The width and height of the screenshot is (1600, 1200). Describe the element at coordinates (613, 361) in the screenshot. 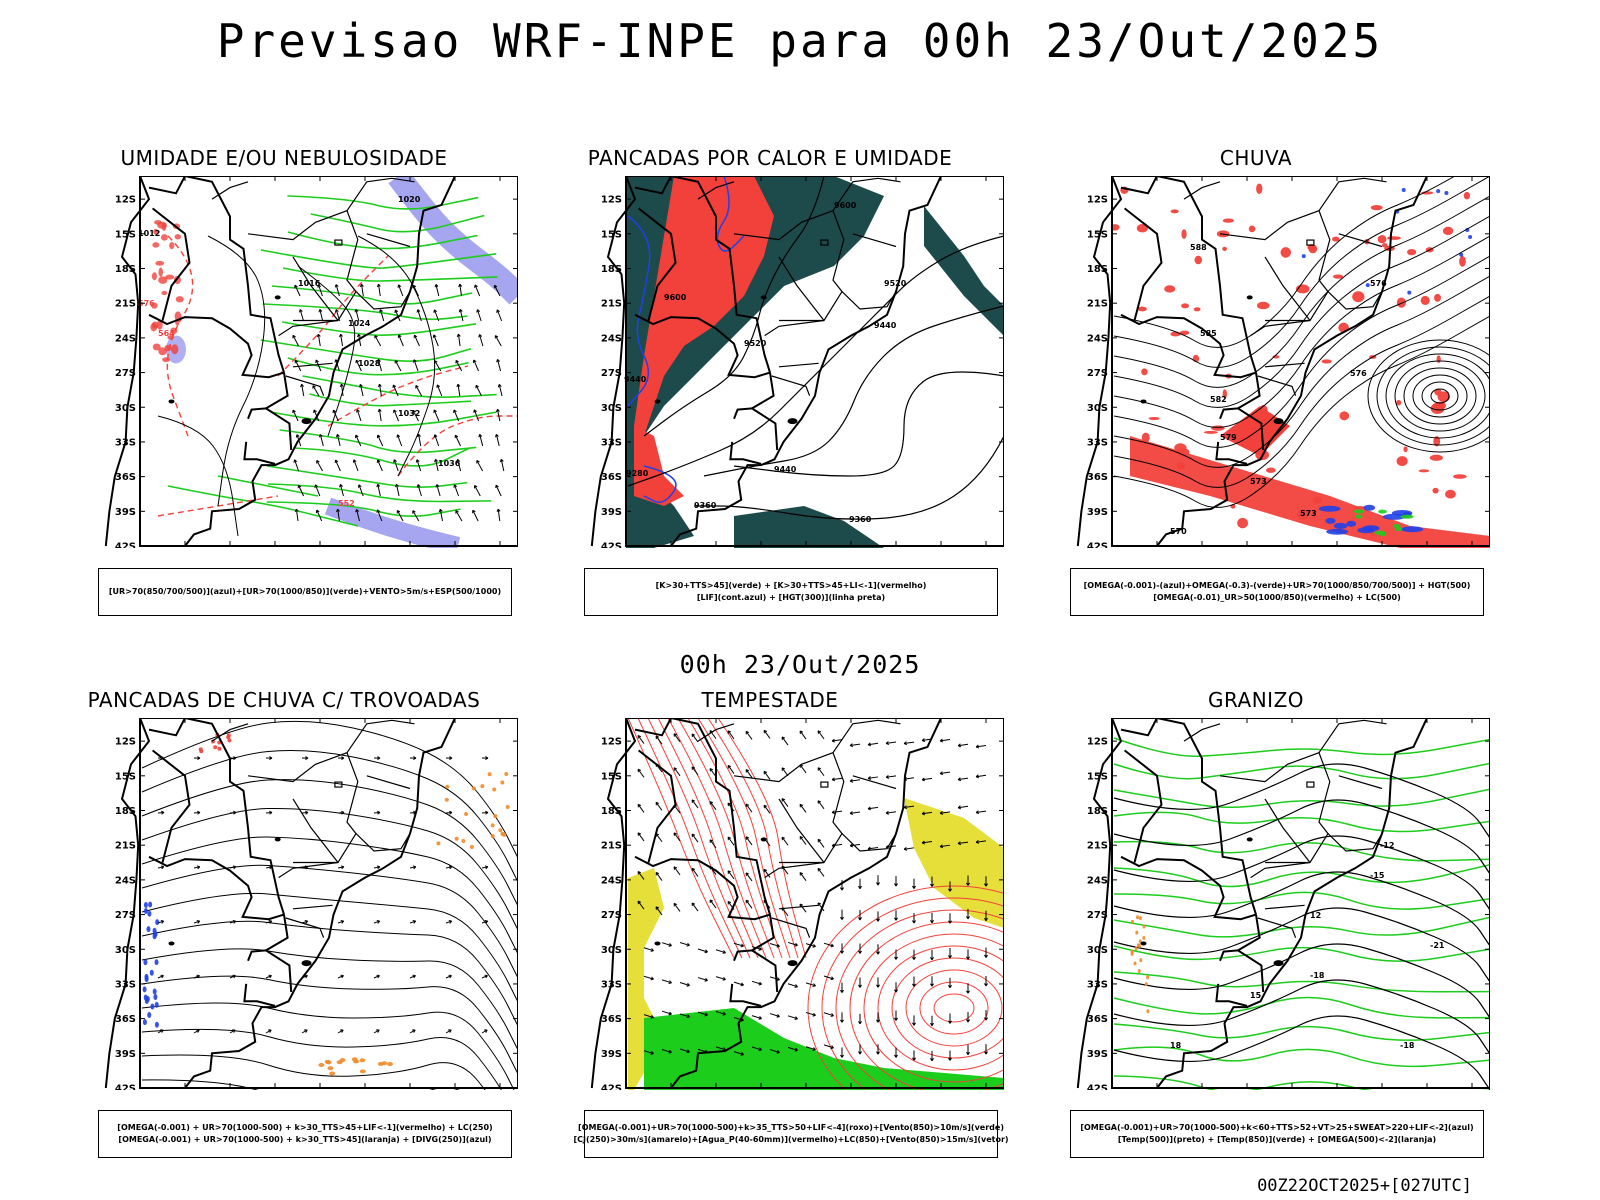

I see `coastline-west` at that location.